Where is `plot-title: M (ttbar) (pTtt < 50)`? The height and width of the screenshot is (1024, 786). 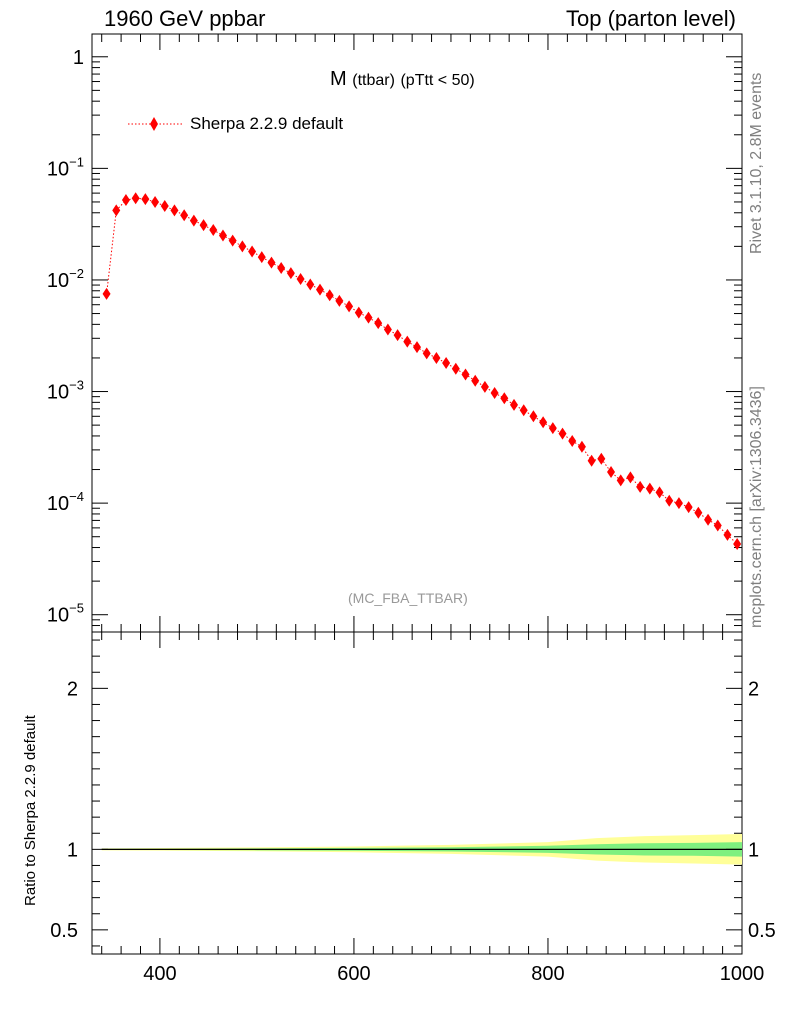
plot-title: M (ttbar) (pTtt < 50) is located at coordinates (402, 79).